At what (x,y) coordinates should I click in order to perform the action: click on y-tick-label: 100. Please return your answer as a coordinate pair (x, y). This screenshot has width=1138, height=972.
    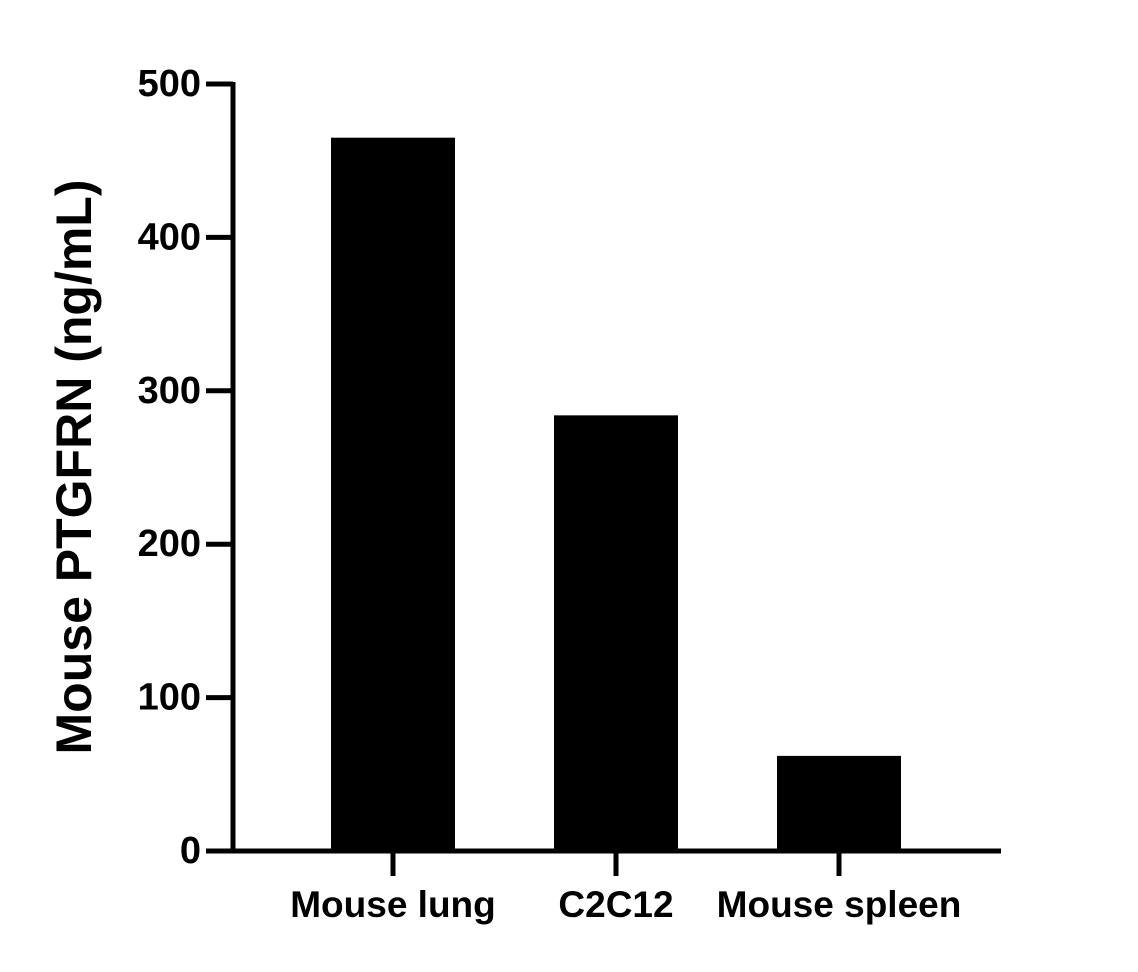
    Looking at the image, I should click on (169, 698).